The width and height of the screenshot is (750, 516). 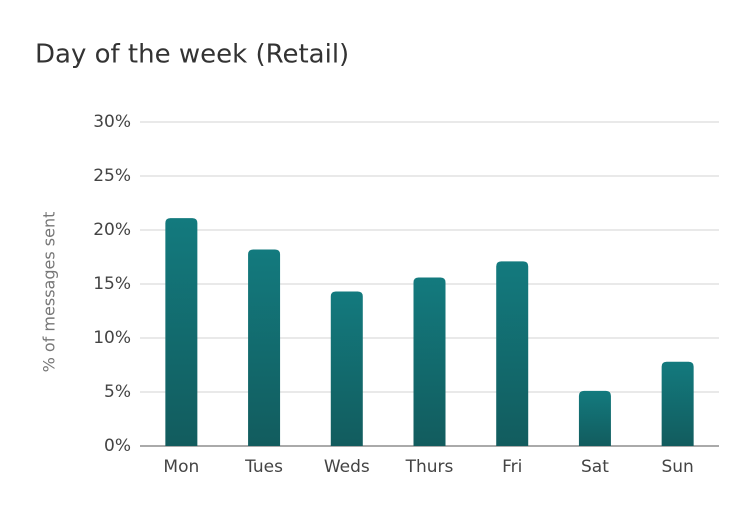 I want to click on y-tick-label: 20%, so click(x=112, y=230).